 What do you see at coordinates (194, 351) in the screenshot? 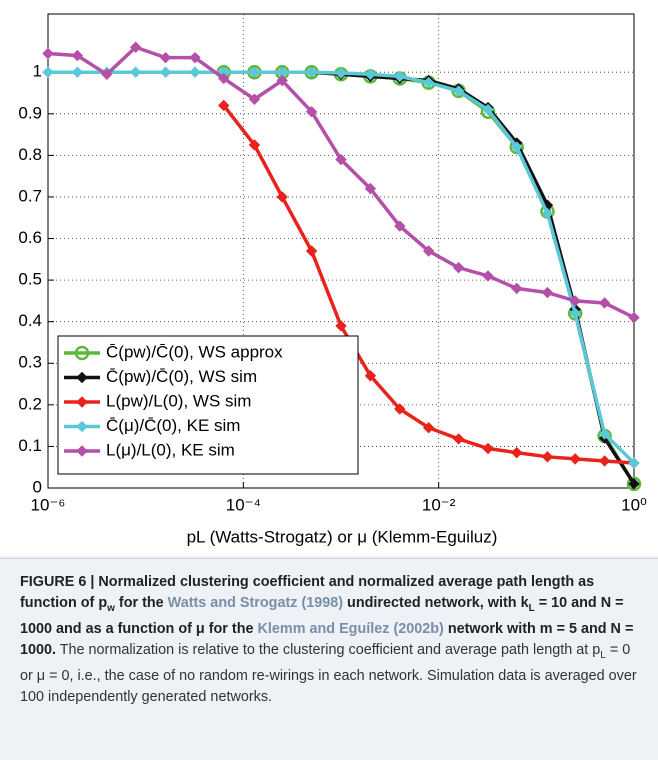
I see `legend-label: C̄(pw)/C̄(0), WS approx` at bounding box center [194, 351].